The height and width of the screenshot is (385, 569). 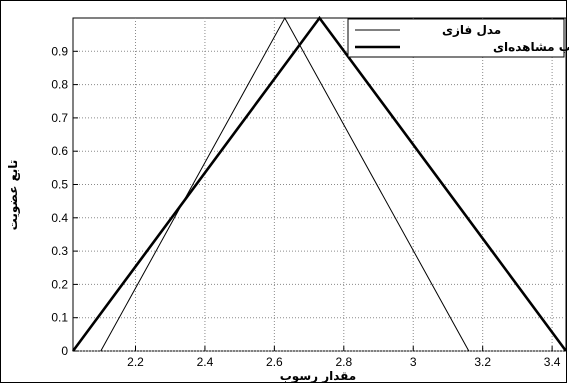 I want to click on y-tick-label: 0, so click(x=64, y=351).